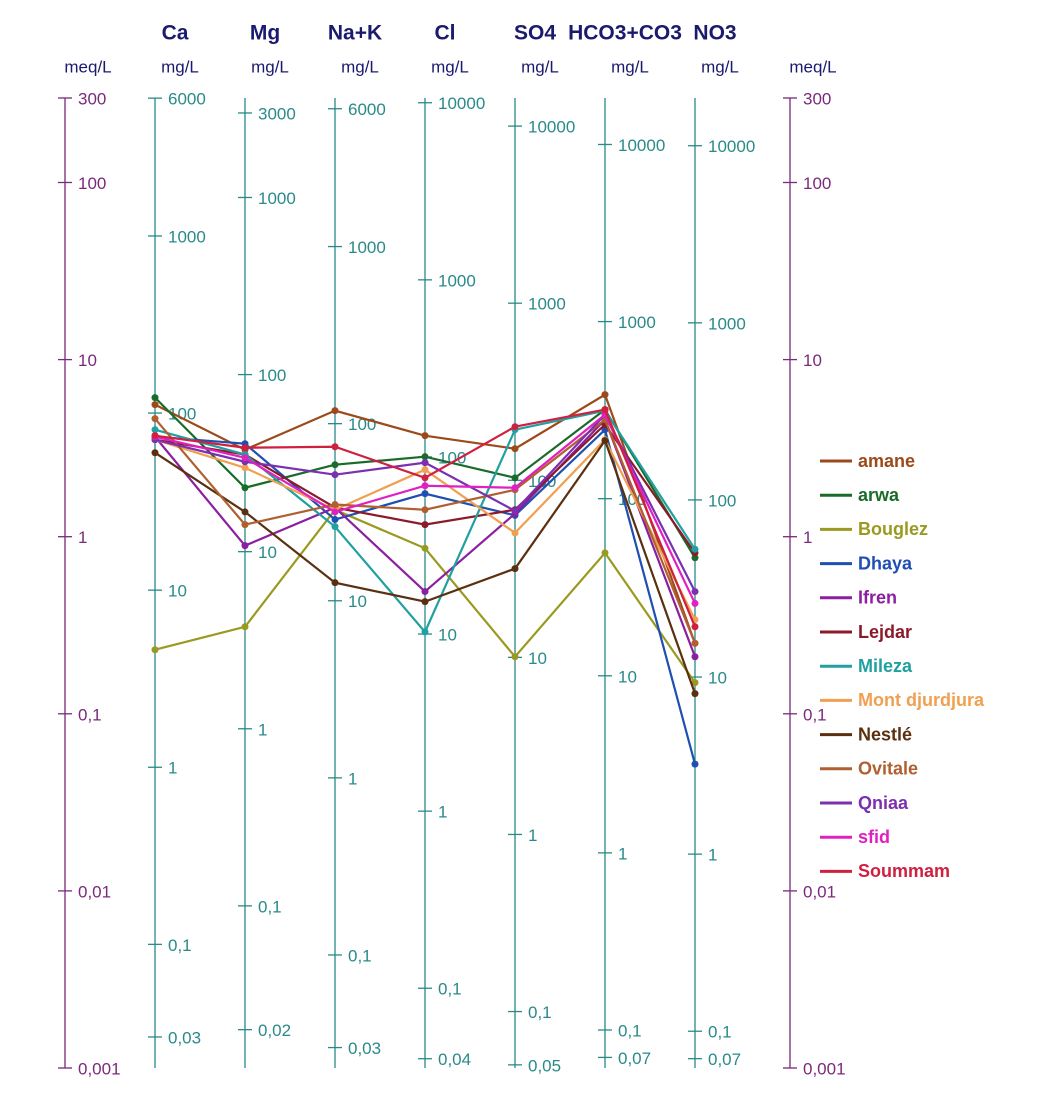 The image size is (1037, 1108). I want to click on y-tick-label: 0,04, so click(454, 1059).